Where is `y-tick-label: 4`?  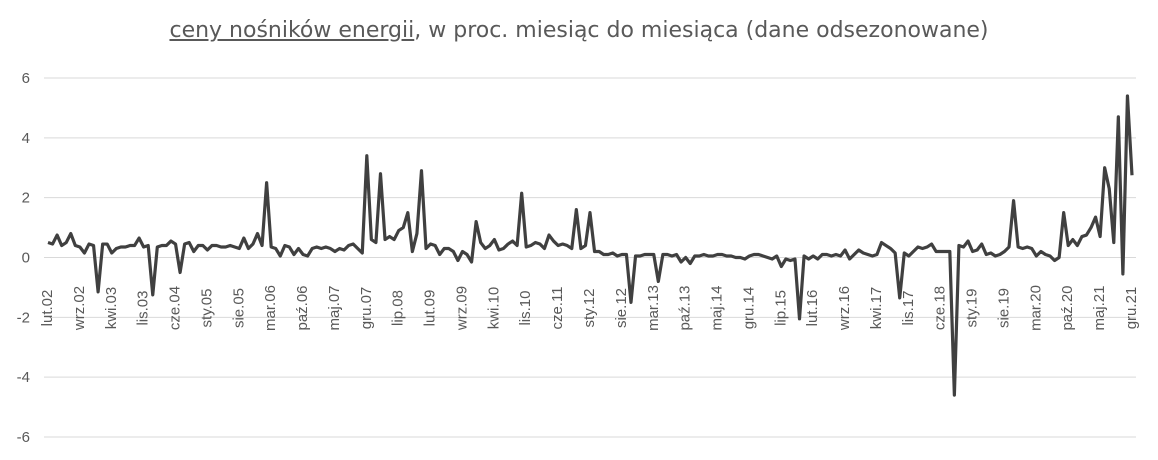 y-tick-label: 4 is located at coordinates (26, 138).